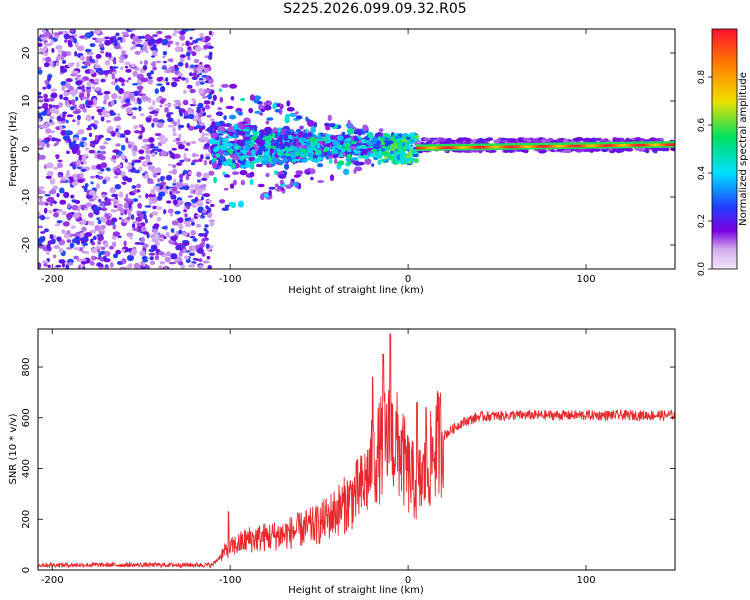 This screenshot has height=600, width=750. I want to click on snr-x-tick-label: -200, so click(52, 580).